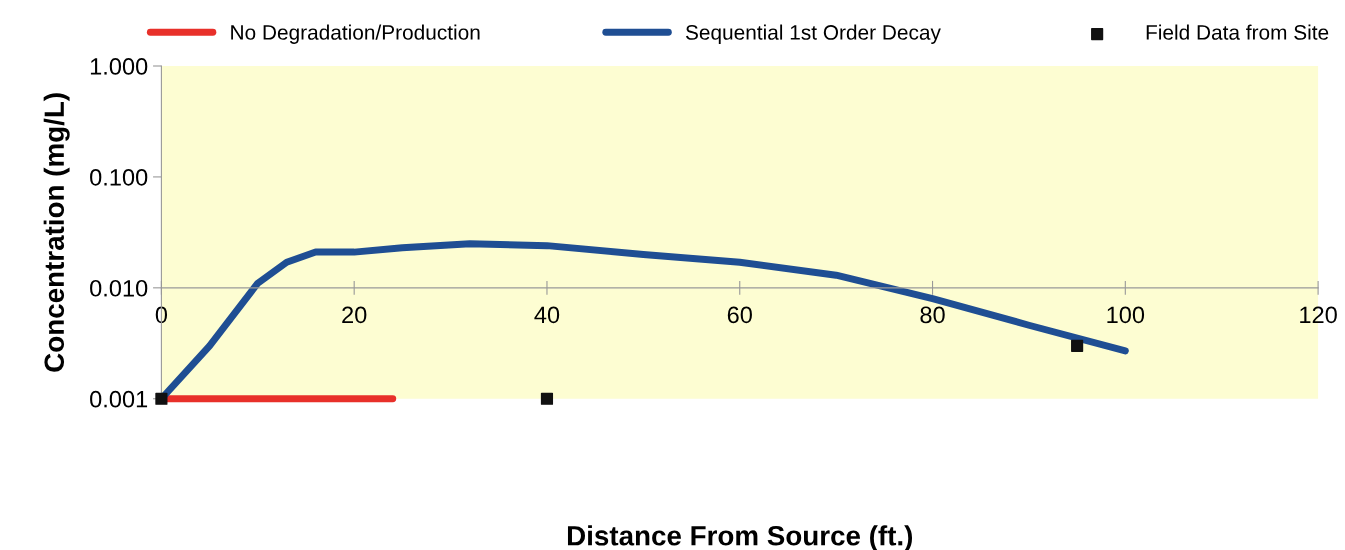 The height and width of the screenshot is (550, 1345). Describe the element at coordinates (739, 315) in the screenshot. I see `x-tick-label: 60` at that location.